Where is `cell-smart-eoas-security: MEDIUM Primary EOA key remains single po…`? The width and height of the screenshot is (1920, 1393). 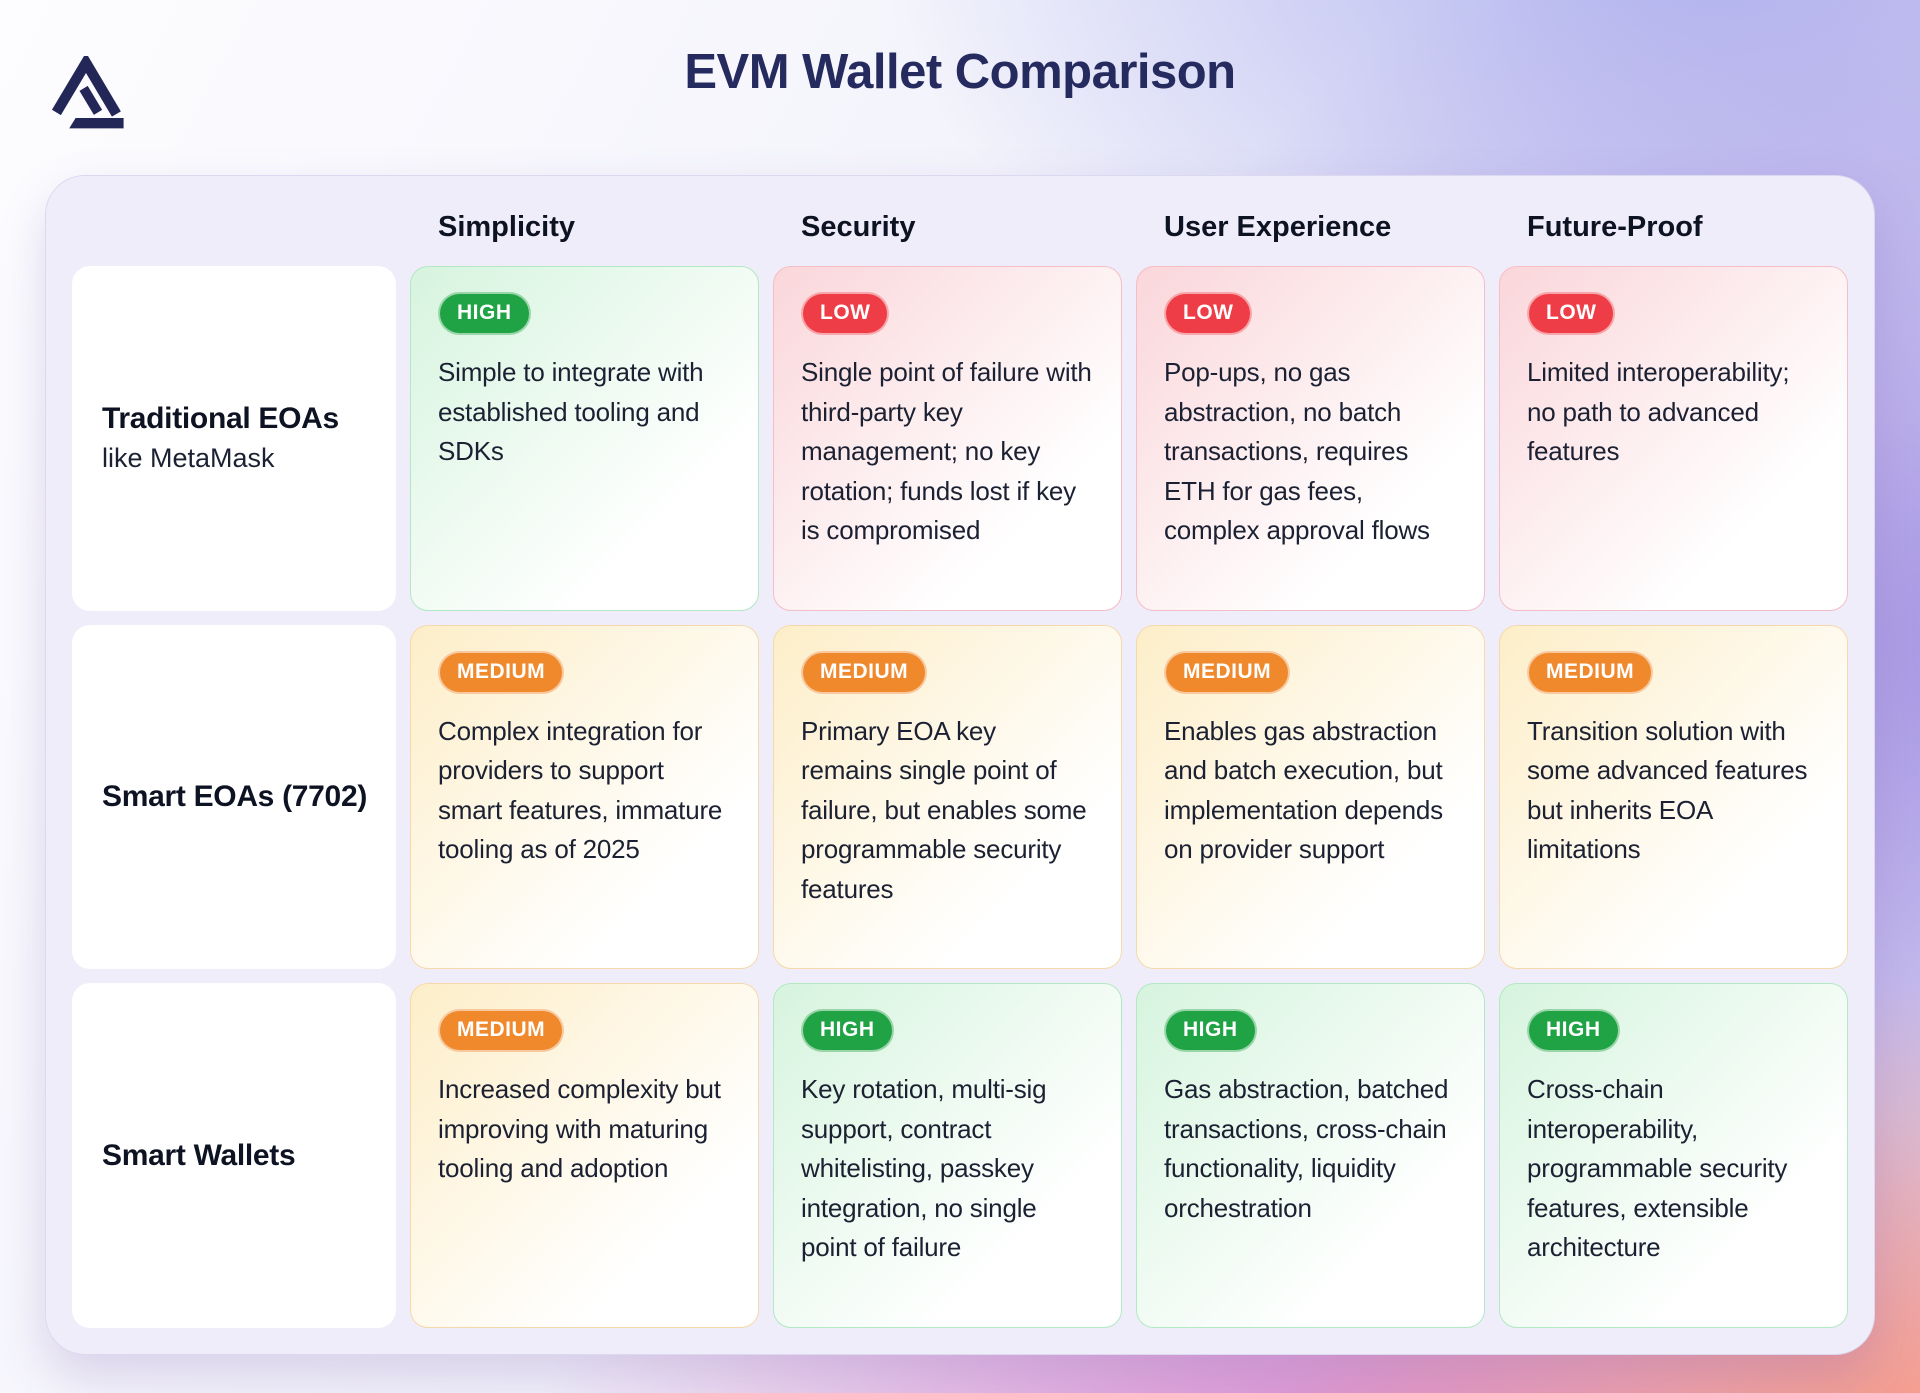 cell-smart-eoas-security: MEDIUM Primary EOA key remains single po… is located at coordinates (947, 797).